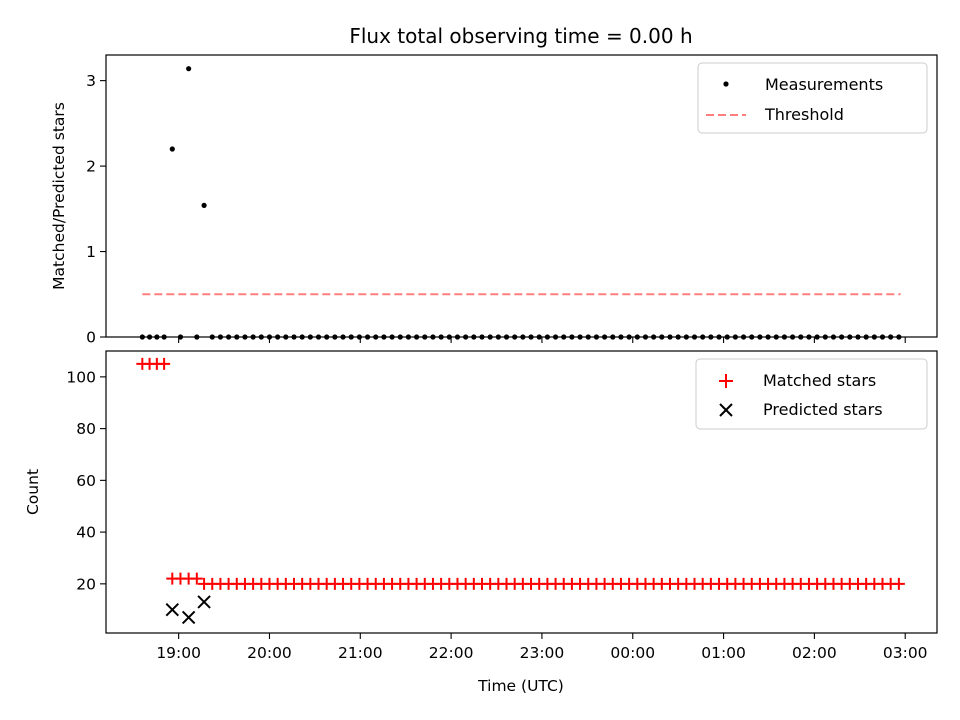 This screenshot has height=720, width=960. What do you see at coordinates (451, 653) in the screenshot?
I see `x-tick-label-3: 22:00` at bounding box center [451, 653].